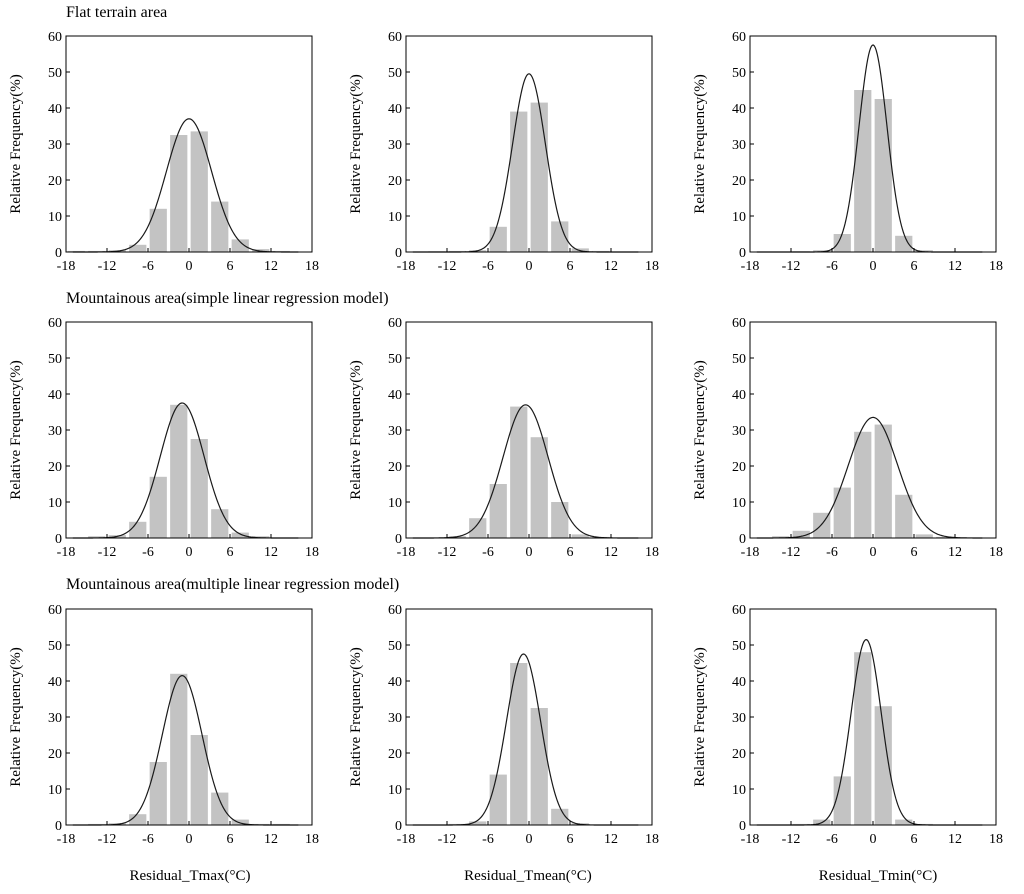 Image resolution: width=1024 pixels, height=894 pixels. Describe the element at coordinates (395, 646) in the screenshot. I see `panel-2-1-ytick-label-5: 50` at that location.